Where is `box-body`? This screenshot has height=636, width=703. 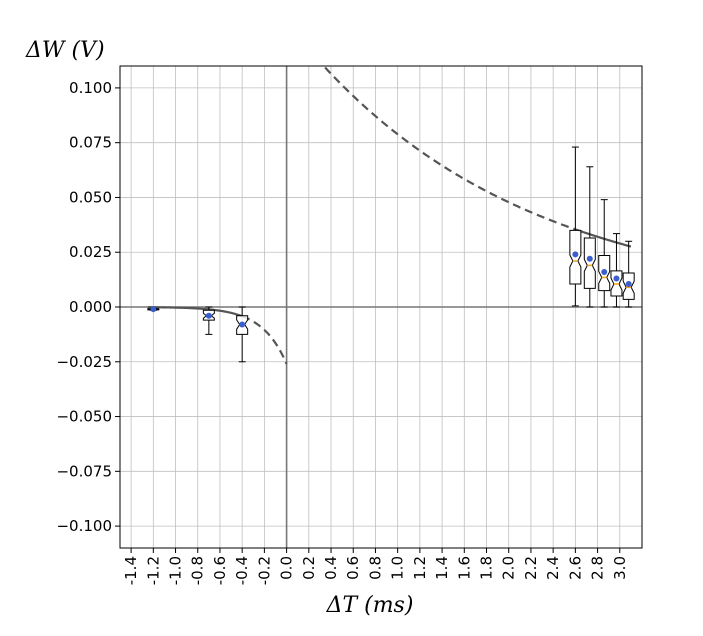 box-body is located at coordinates (589, 263).